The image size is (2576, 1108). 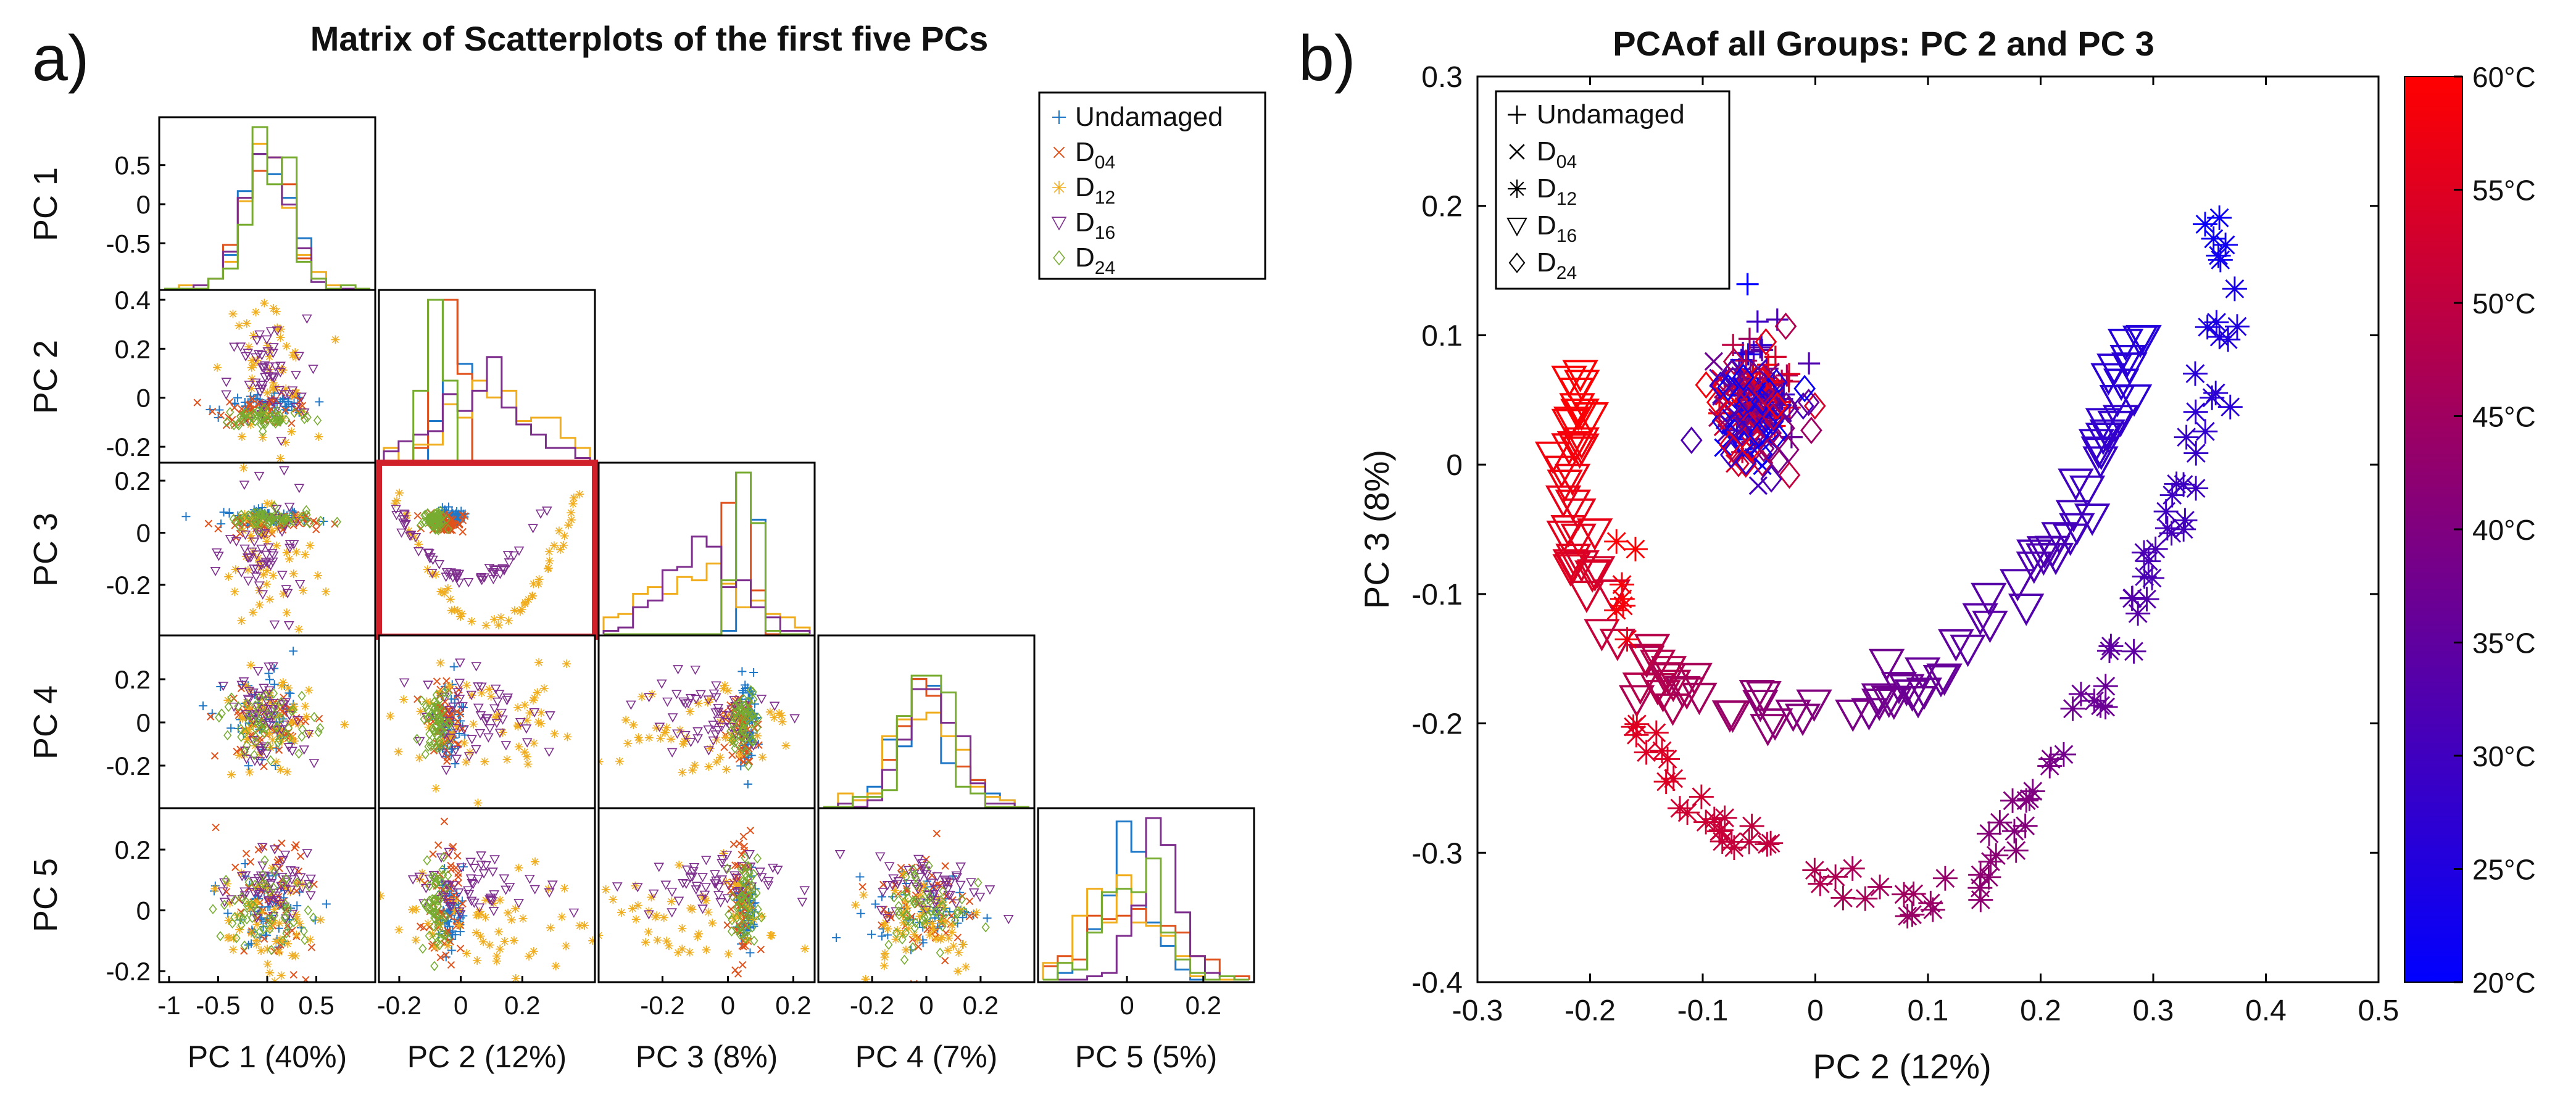 What do you see at coordinates (267, 208) in the screenshot?
I see `histogram-d24-pc1` at bounding box center [267, 208].